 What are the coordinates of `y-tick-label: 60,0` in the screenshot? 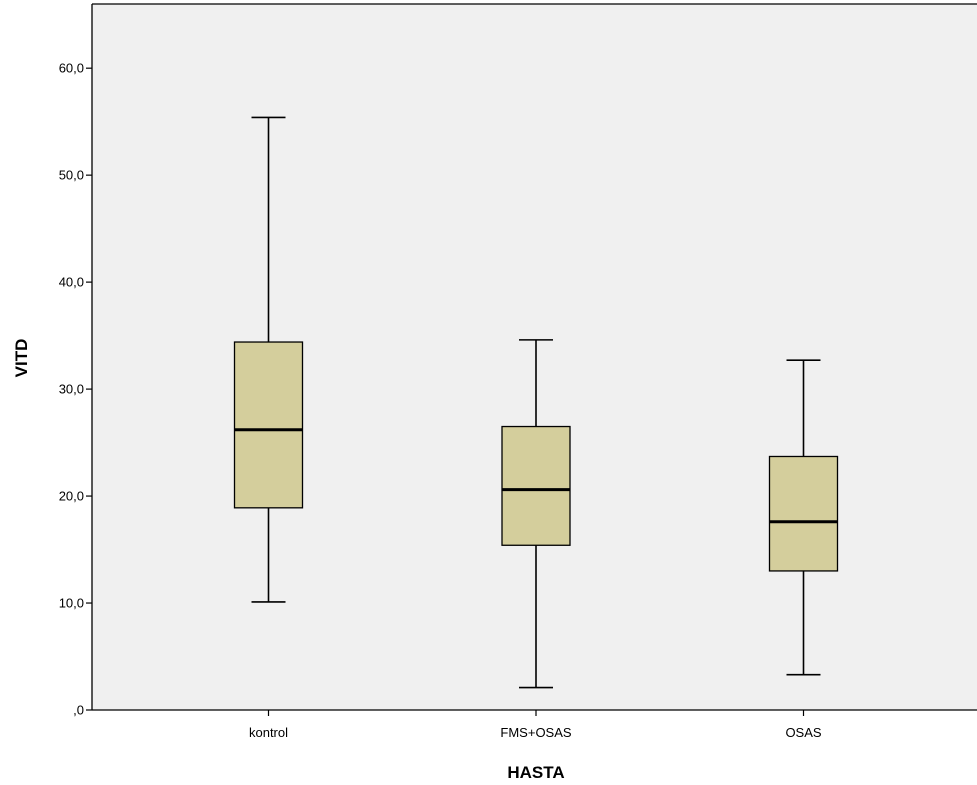 It's located at (71, 68).